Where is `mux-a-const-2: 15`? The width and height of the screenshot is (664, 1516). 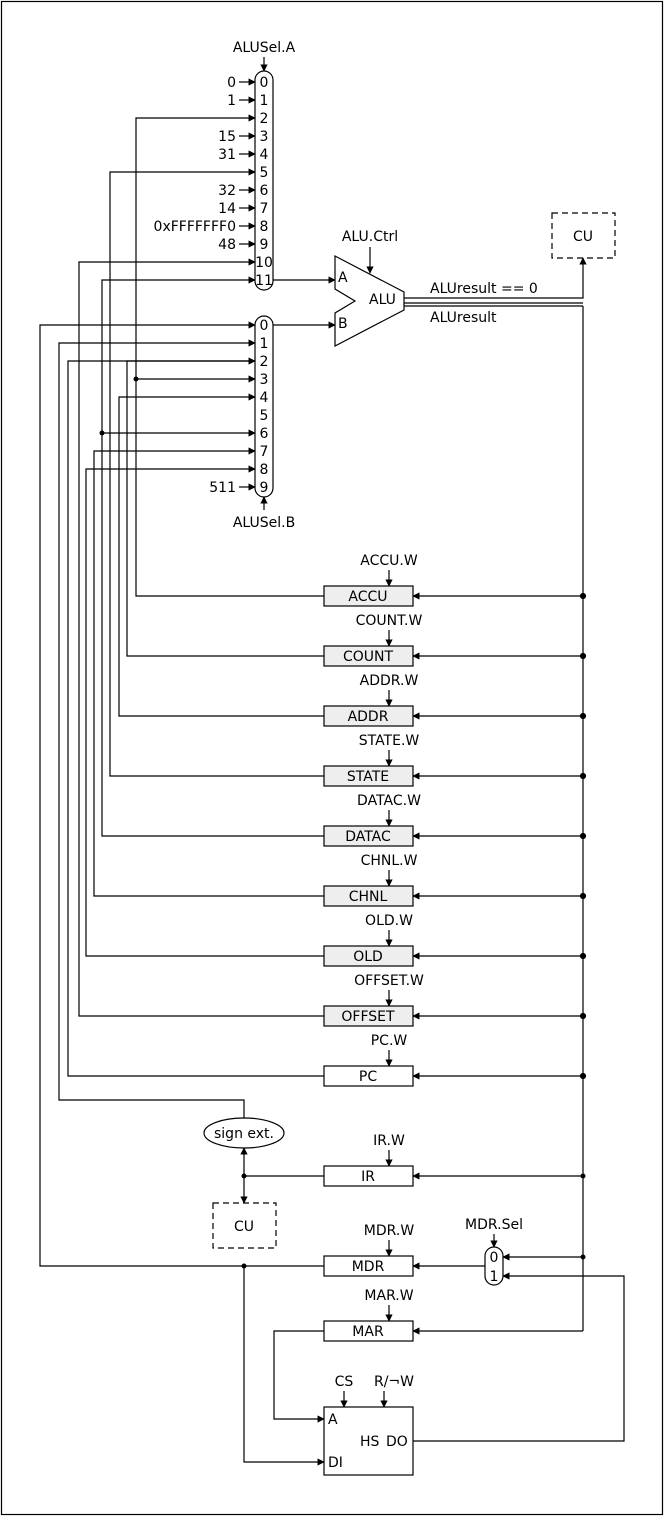 mux-a-const-2: 15 is located at coordinates (227, 137).